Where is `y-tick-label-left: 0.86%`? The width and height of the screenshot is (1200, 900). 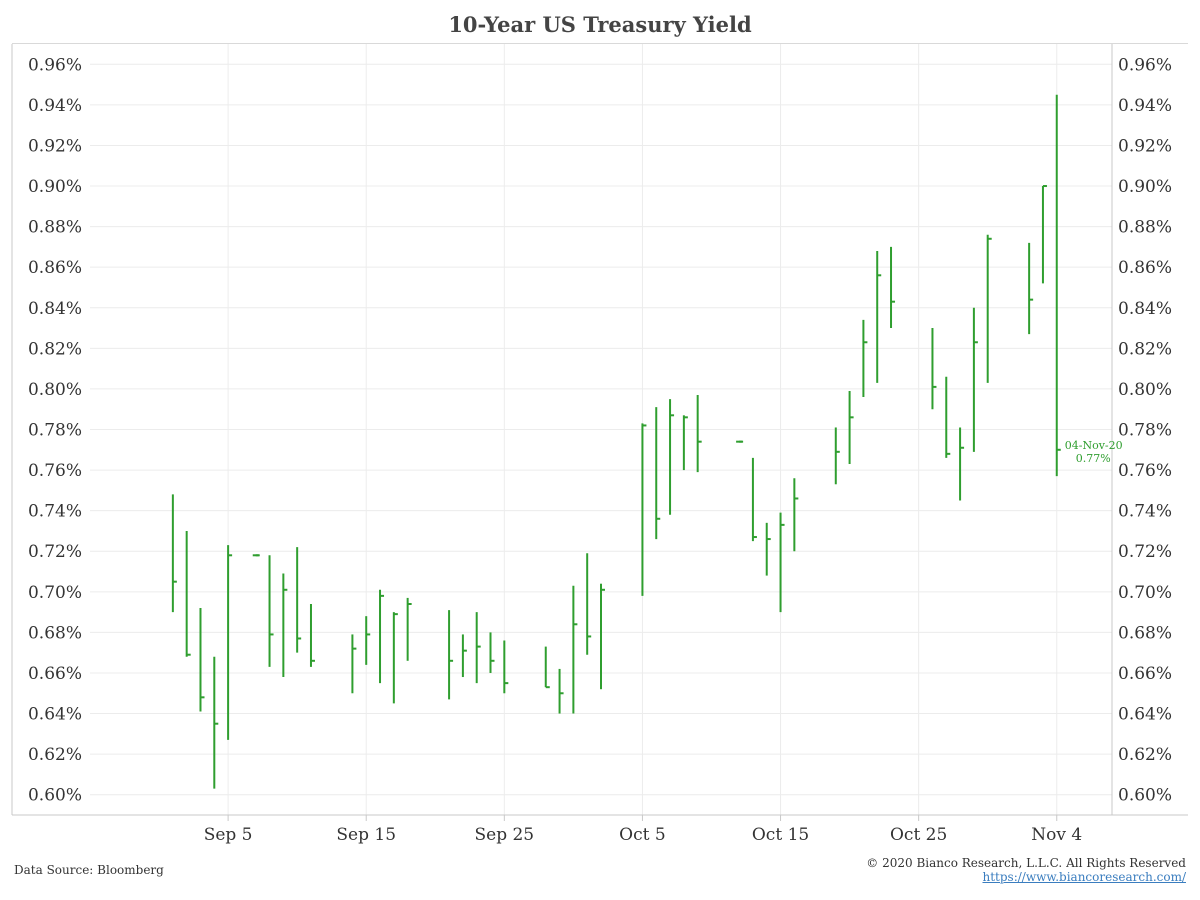 y-tick-label-left: 0.86% is located at coordinates (55, 268).